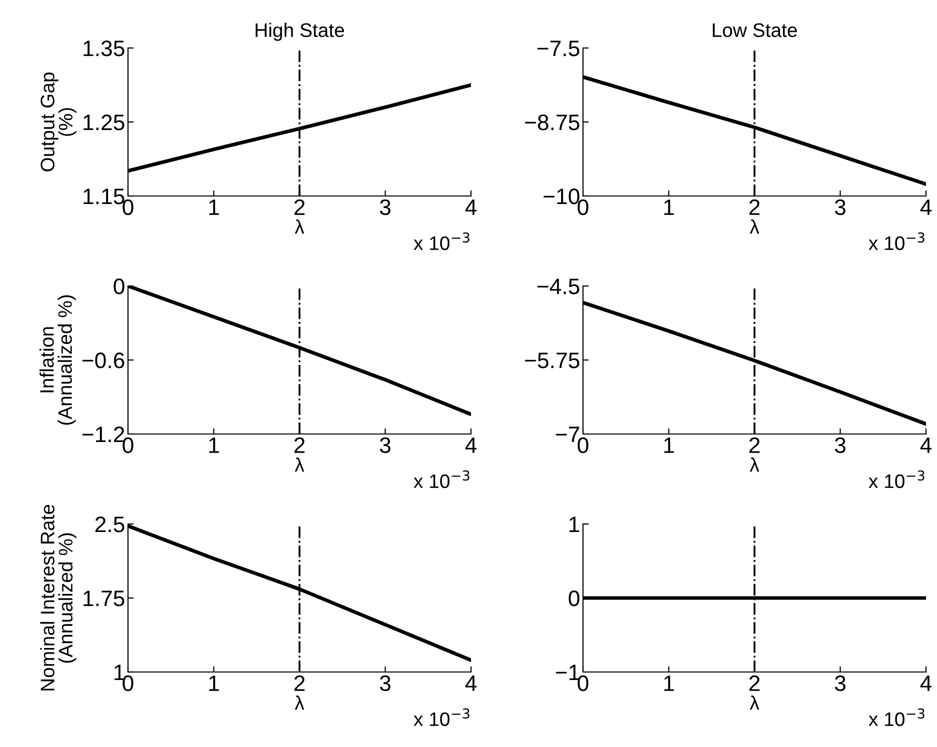 The height and width of the screenshot is (747, 937). Describe the element at coordinates (552, 122) in the screenshot. I see `y-tick-label: −8.75` at that location.